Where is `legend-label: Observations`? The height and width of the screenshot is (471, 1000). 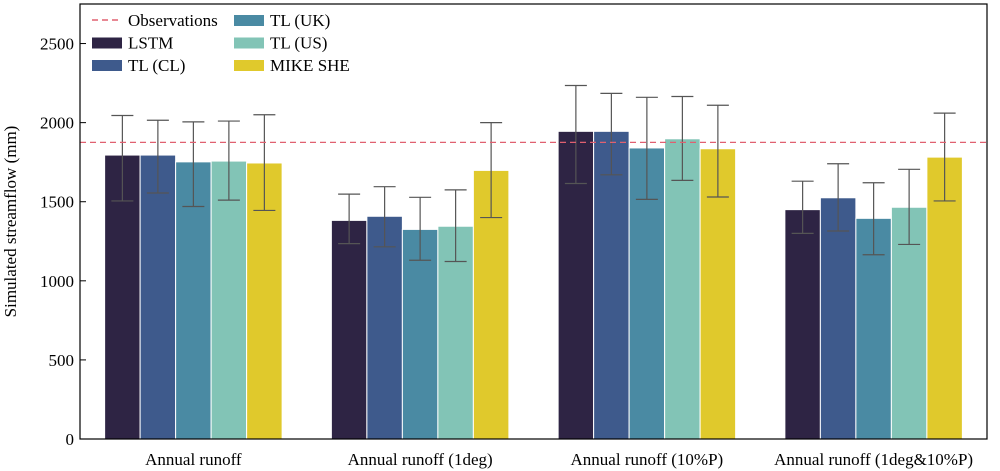 legend-label: Observations is located at coordinates (173, 20).